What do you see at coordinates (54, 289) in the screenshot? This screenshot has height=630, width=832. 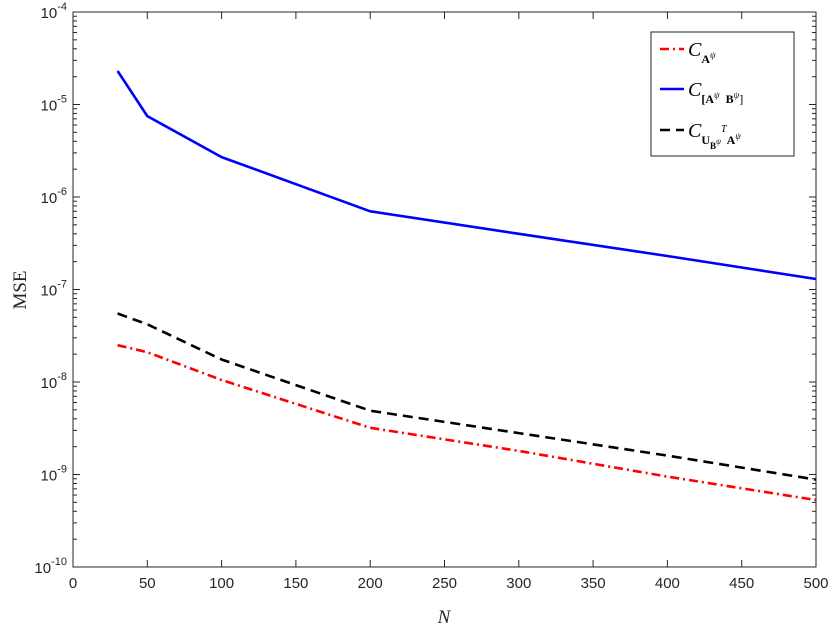 I see `y-tick-label: 10⁻⁷` at bounding box center [54, 289].